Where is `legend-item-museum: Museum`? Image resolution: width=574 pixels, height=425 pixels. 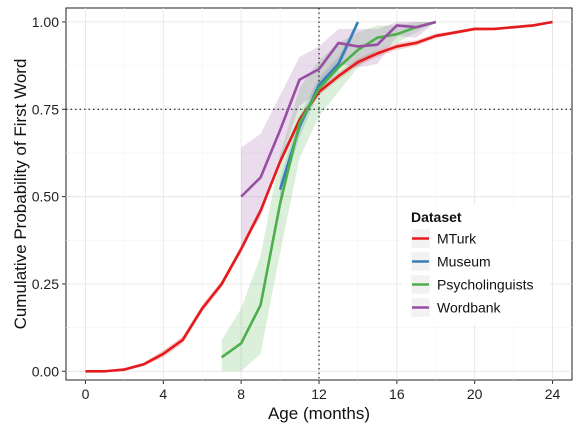 legend-item-museum: Museum is located at coordinates (450, 261).